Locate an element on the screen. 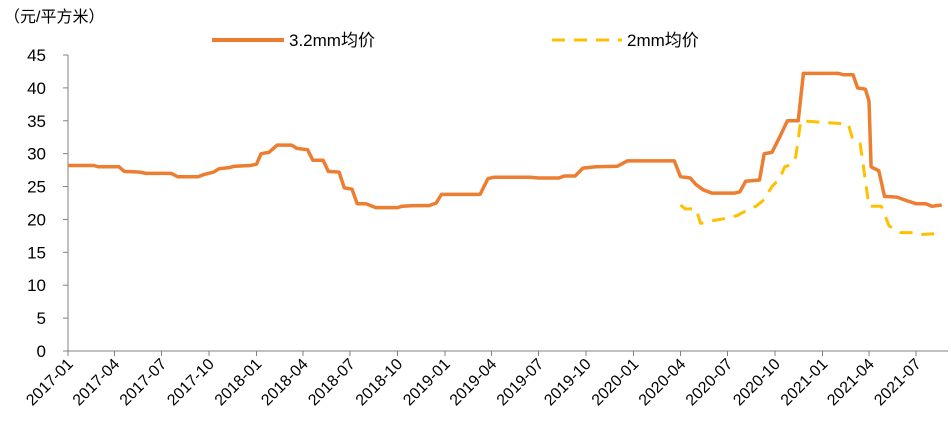 The image size is (951, 434). y-axis: 0 5 10 15 20 25 30 35 40 45 is located at coordinates (48, 203).